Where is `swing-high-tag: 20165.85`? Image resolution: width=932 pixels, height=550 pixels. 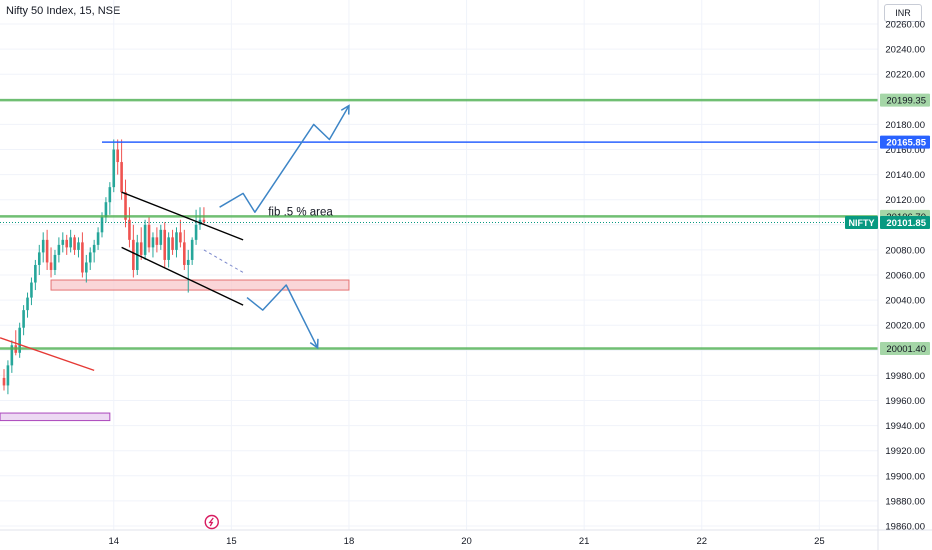
swing-high-tag: 20165.85 is located at coordinates (906, 143).